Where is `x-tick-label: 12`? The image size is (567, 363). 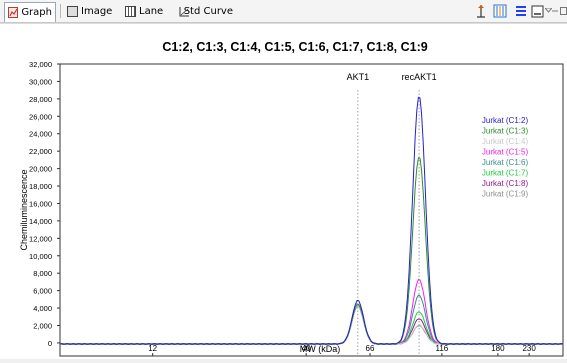
x-tick-label: 12 is located at coordinates (152, 348).